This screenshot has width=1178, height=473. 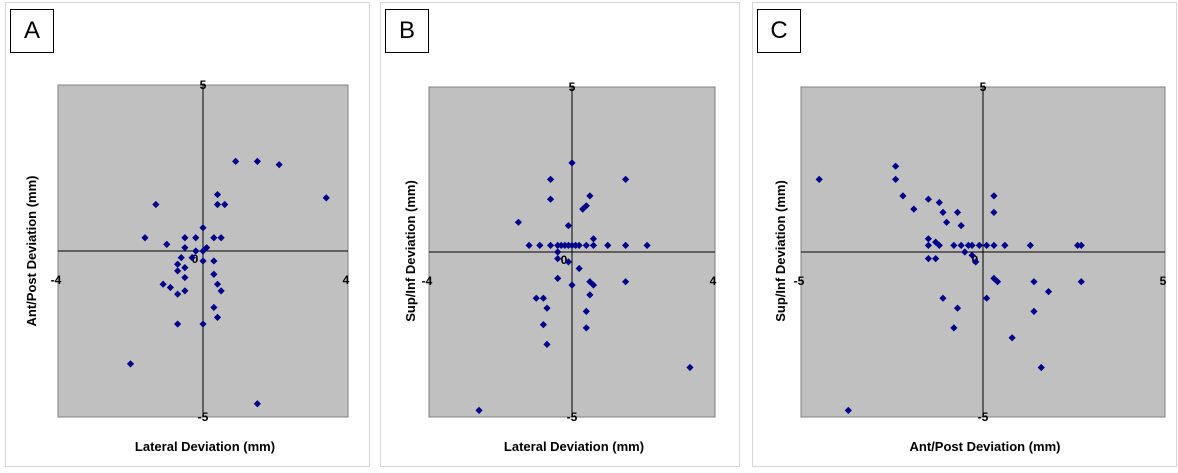 What do you see at coordinates (983, 417) in the screenshot?
I see `y-tick-min-c: -5` at bounding box center [983, 417].